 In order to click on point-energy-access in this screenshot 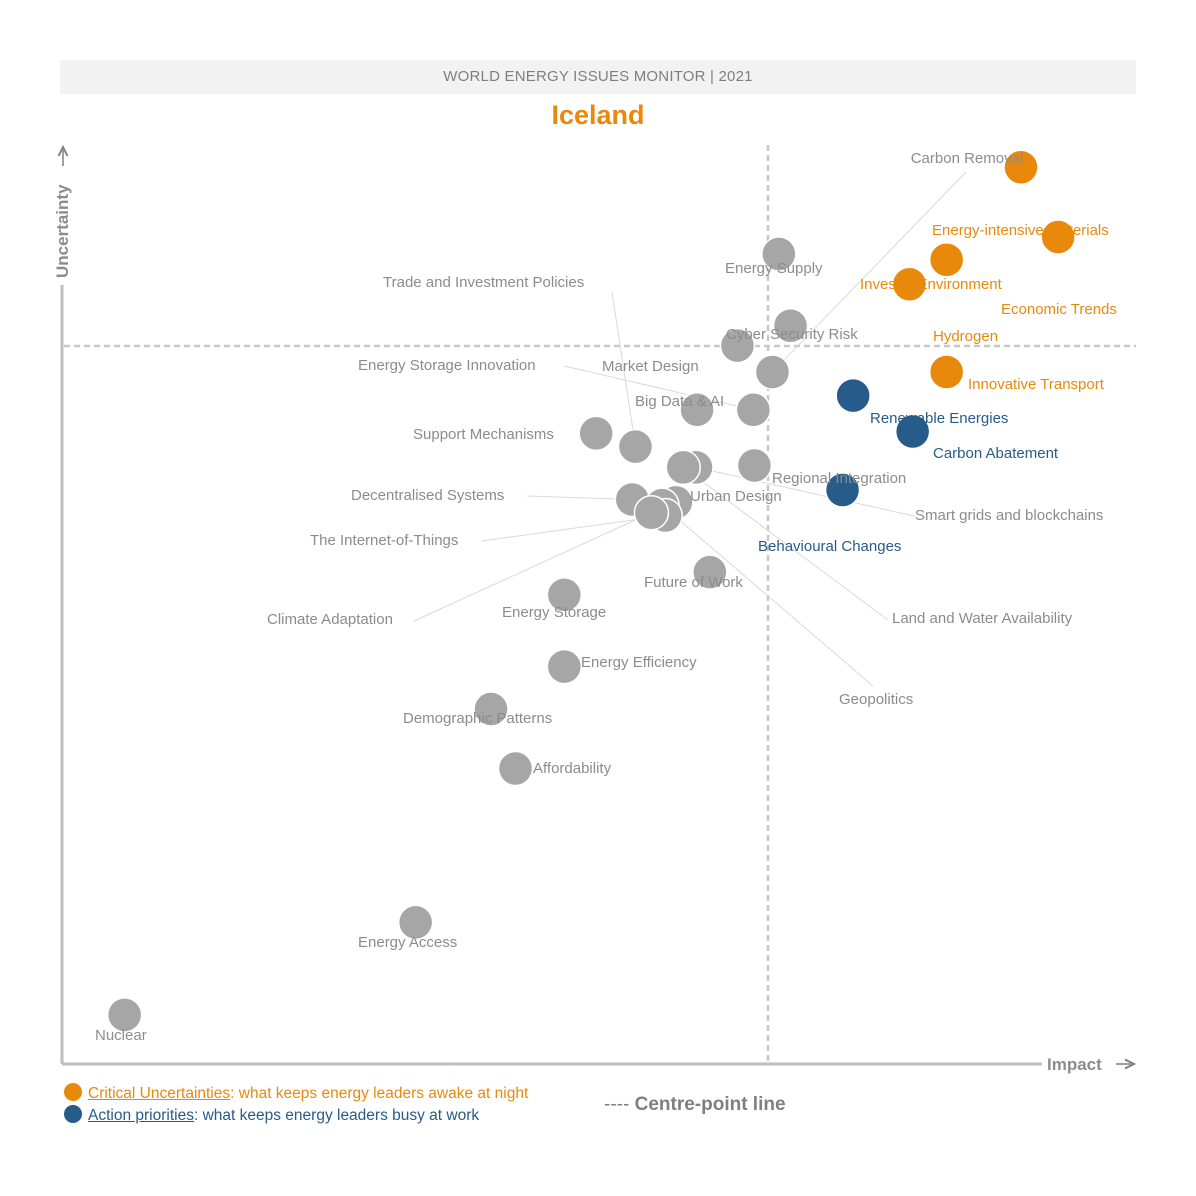, I will do `click(415, 922)`.